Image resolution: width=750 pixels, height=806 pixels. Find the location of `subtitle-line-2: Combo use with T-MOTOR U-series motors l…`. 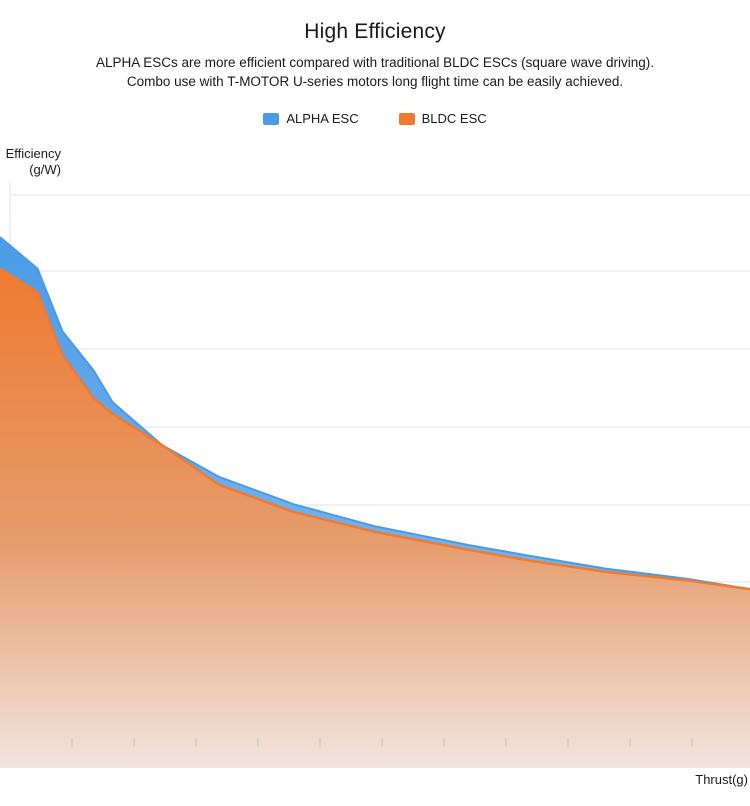

subtitle-line-2: Combo use with T-MOTOR U-series motors l… is located at coordinates (375, 81).